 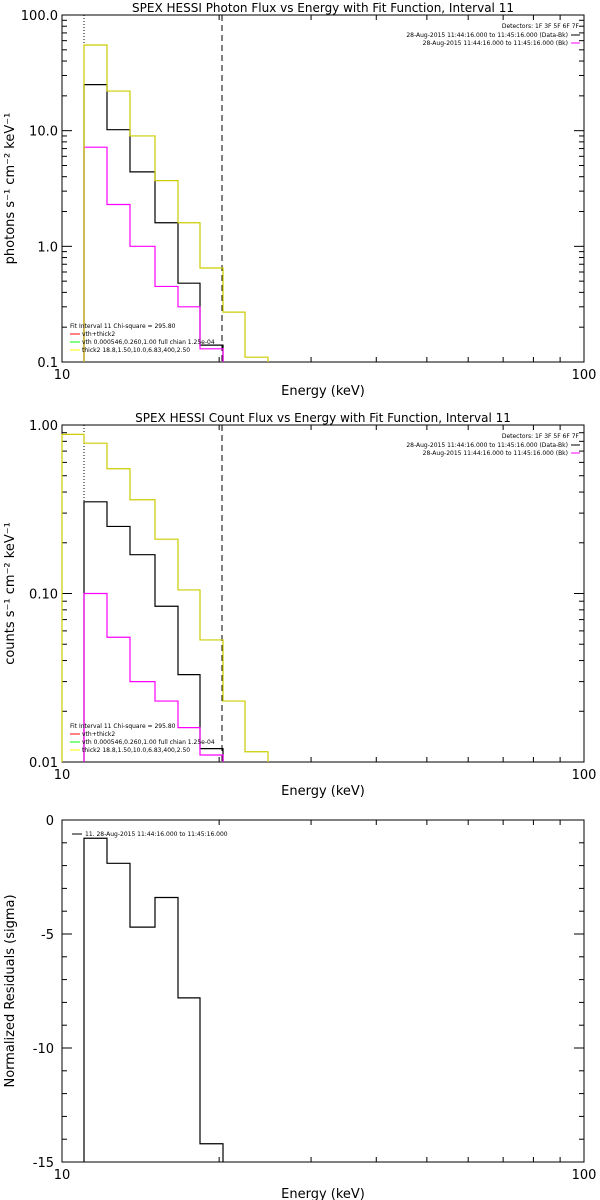 What do you see at coordinates (43, 426) in the screenshot?
I see `plot2-ytick-label: 1.00` at bounding box center [43, 426].